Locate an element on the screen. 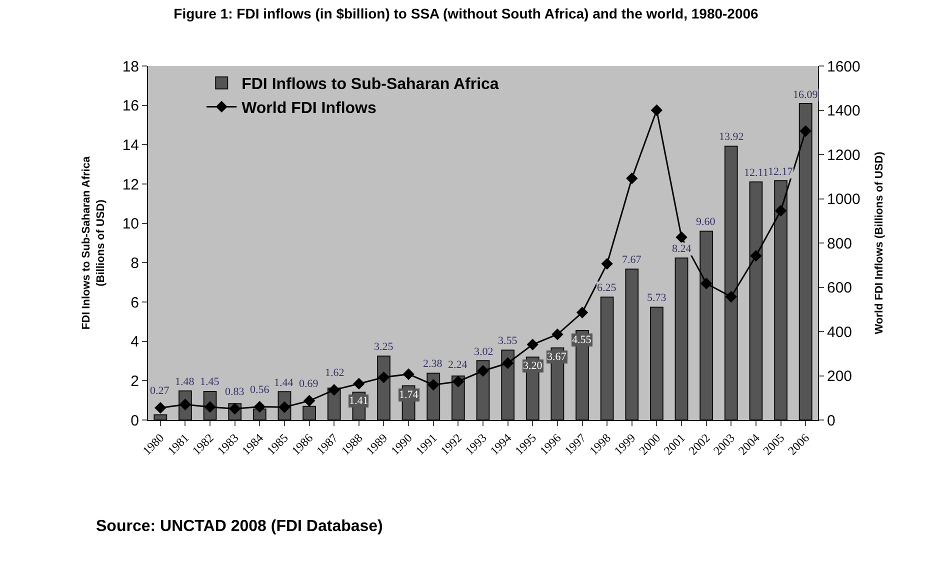  y-tick-label: 14 is located at coordinates (130, 145).